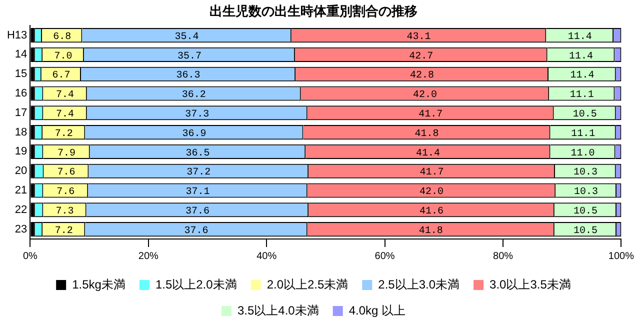 This screenshot has width=637, height=327. I want to click on y-tick-label: 21, so click(21, 190).